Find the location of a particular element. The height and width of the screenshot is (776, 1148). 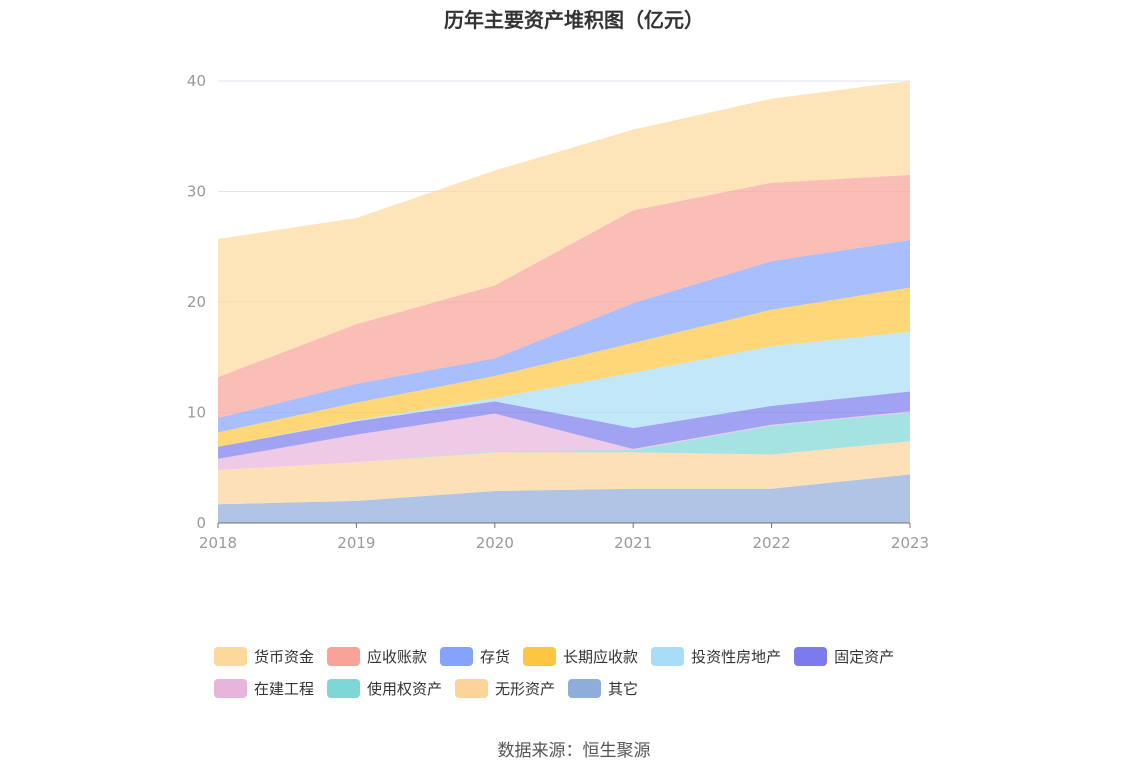

legend-item: 应收账款 is located at coordinates (377, 656).